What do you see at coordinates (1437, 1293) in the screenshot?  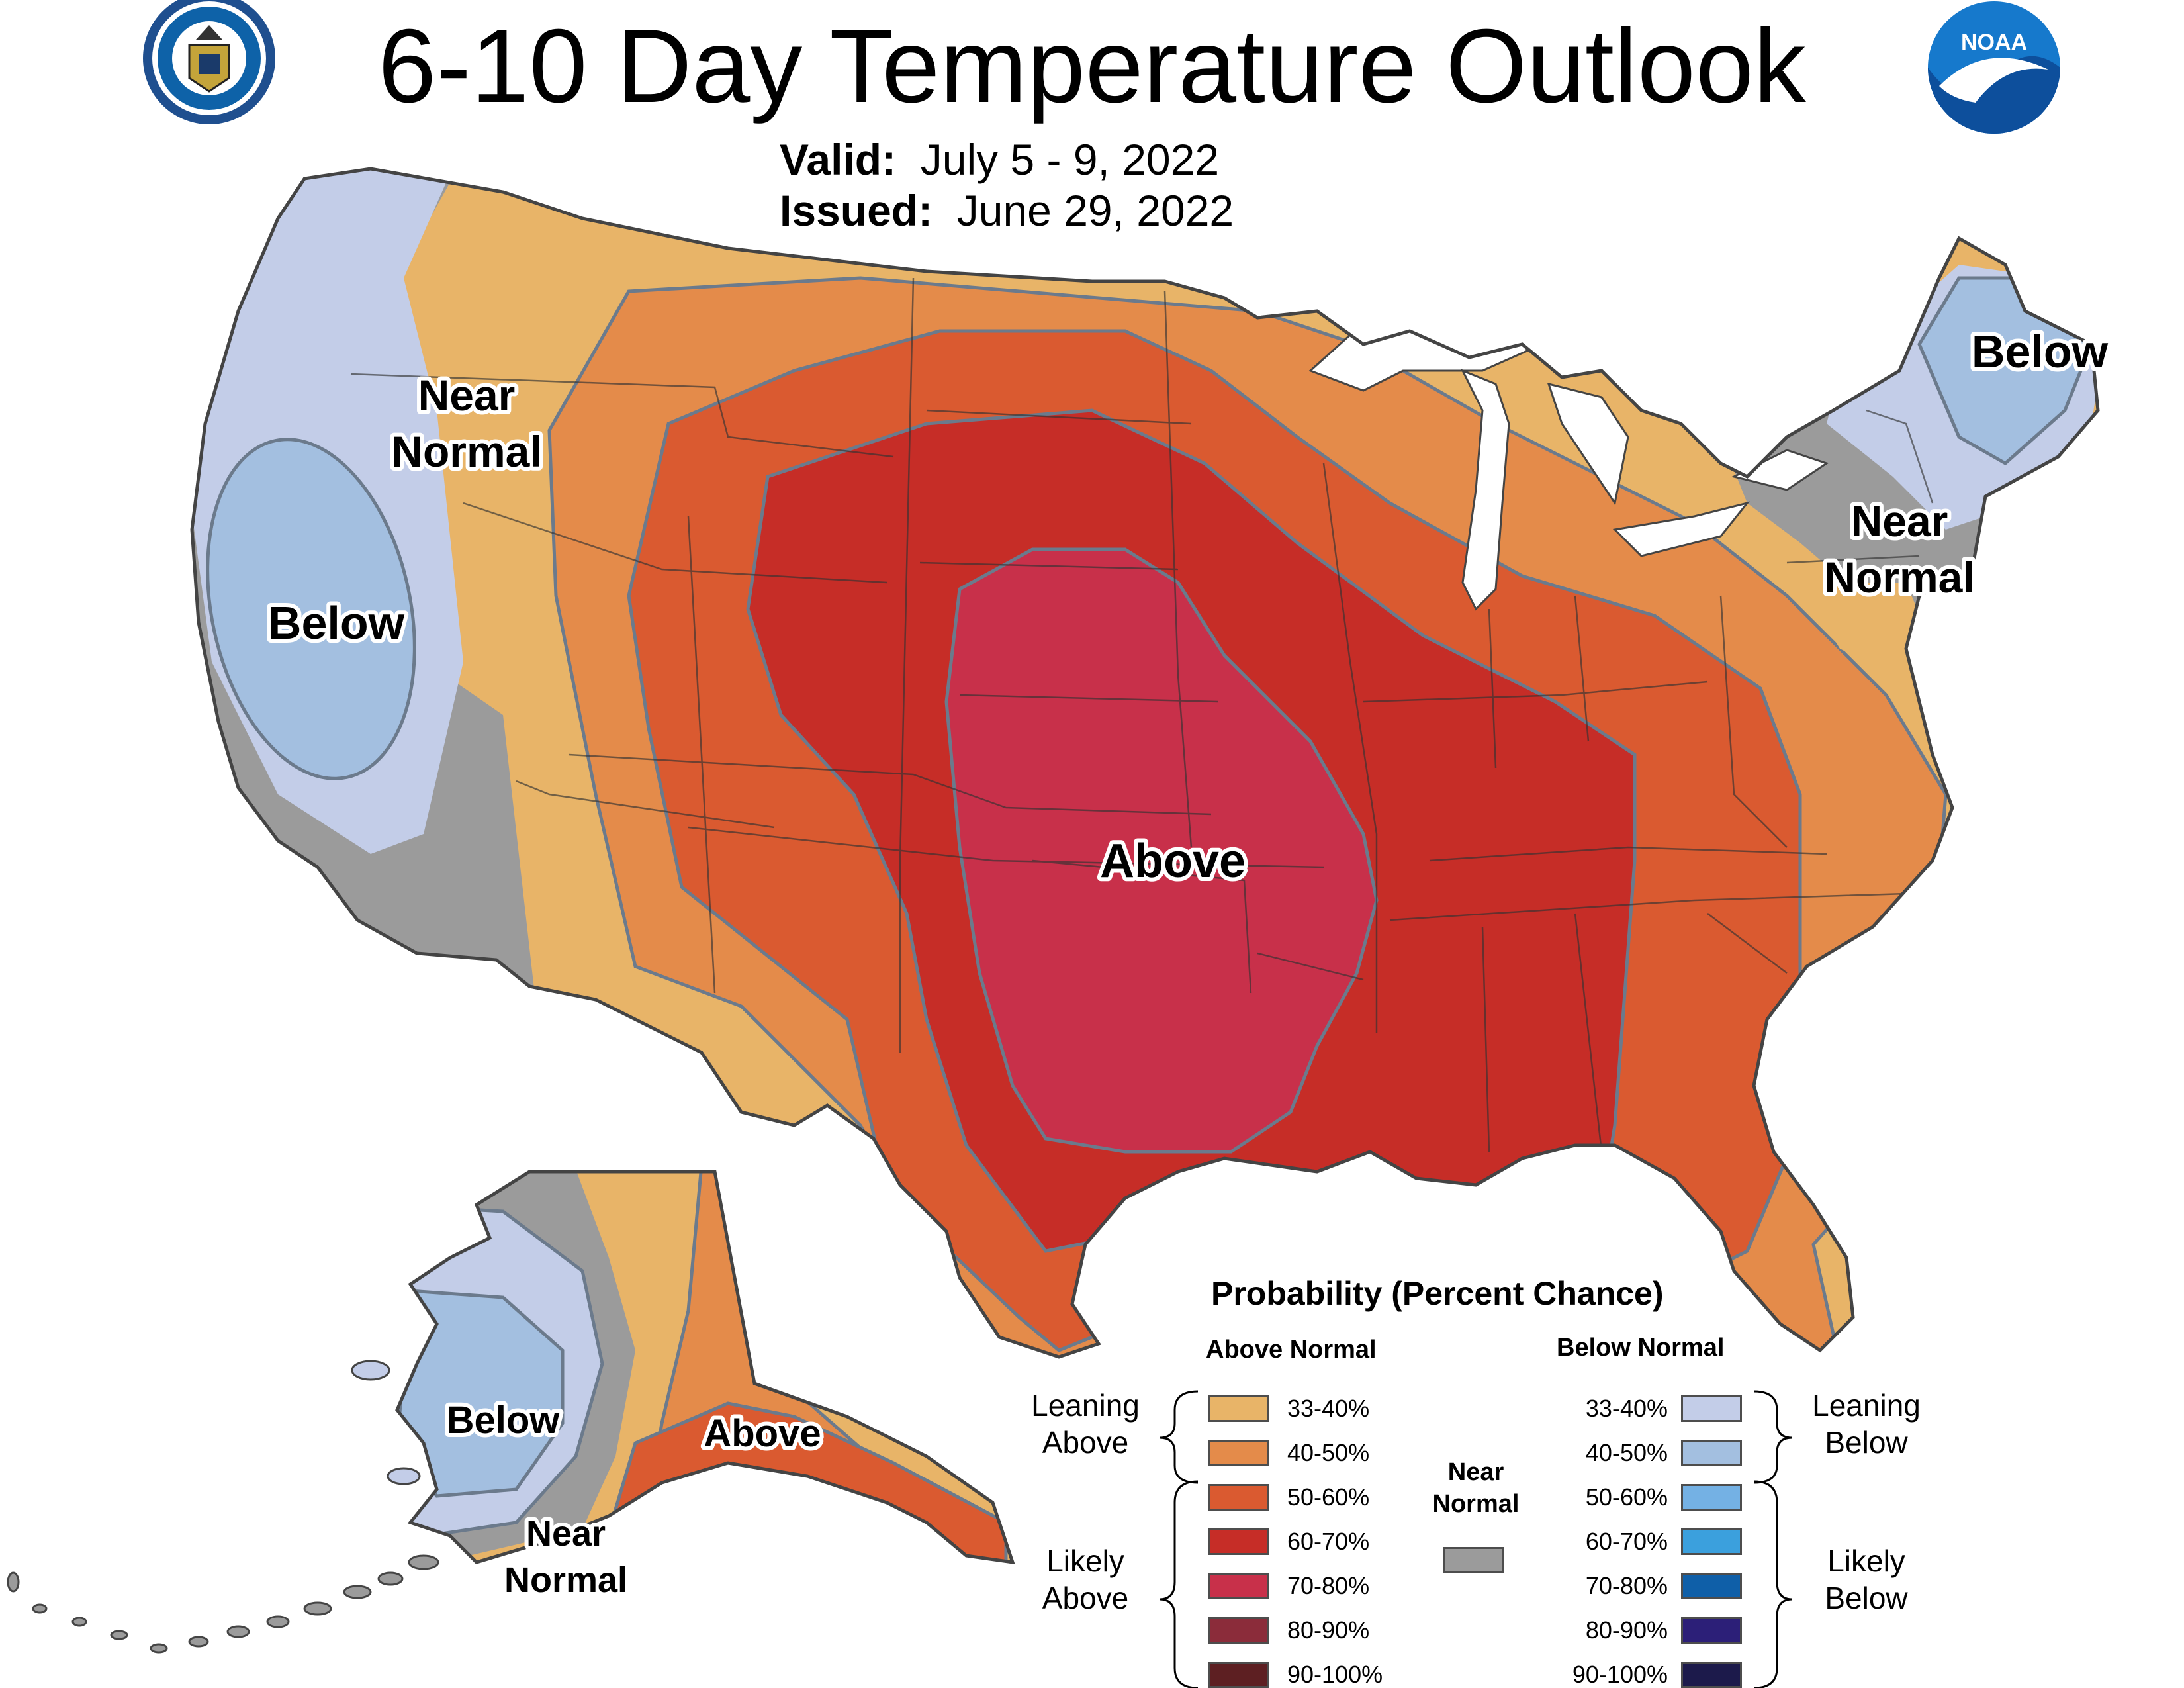 I see `legend-title: Probability (Percent Chance)` at bounding box center [1437, 1293].